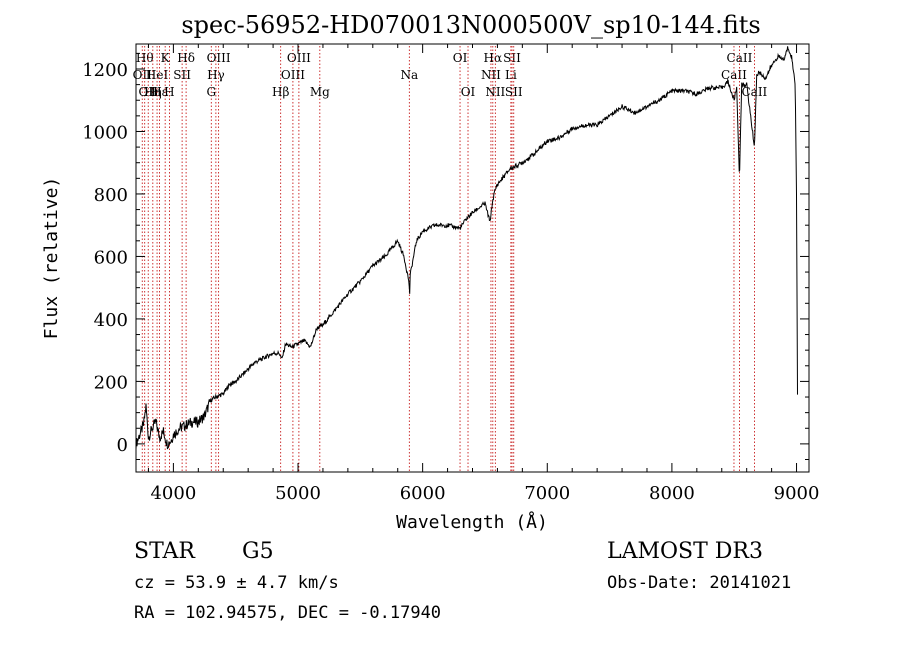  What do you see at coordinates (320, 92) in the screenshot?
I see `line-marker-label: Mg` at bounding box center [320, 92].